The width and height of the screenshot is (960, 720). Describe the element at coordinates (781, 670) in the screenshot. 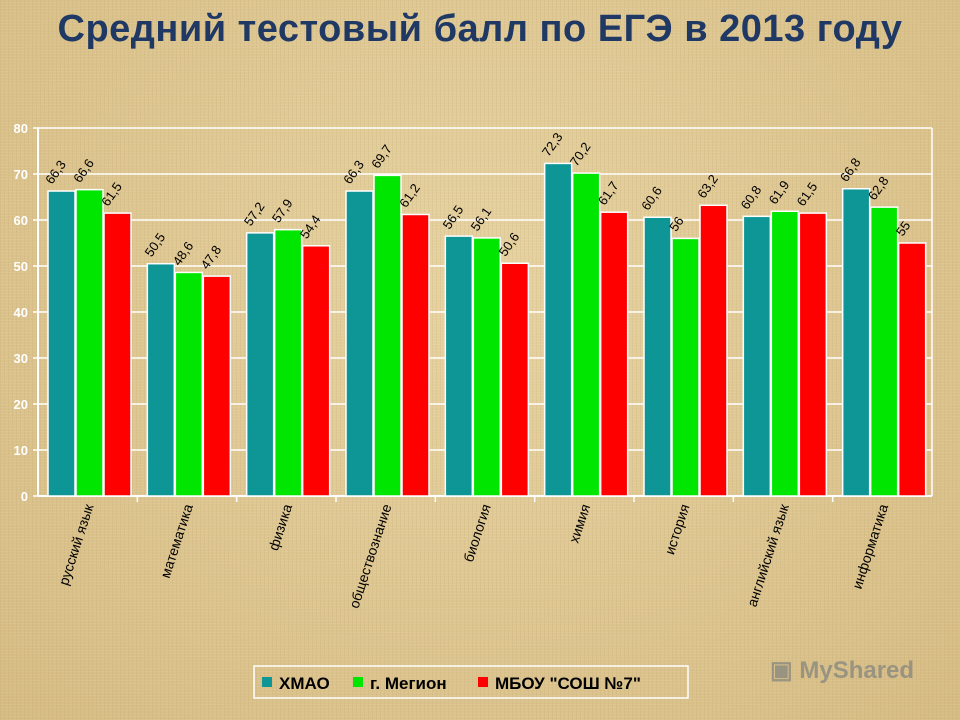

I see `watermark-logo-icon: ▣` at that location.